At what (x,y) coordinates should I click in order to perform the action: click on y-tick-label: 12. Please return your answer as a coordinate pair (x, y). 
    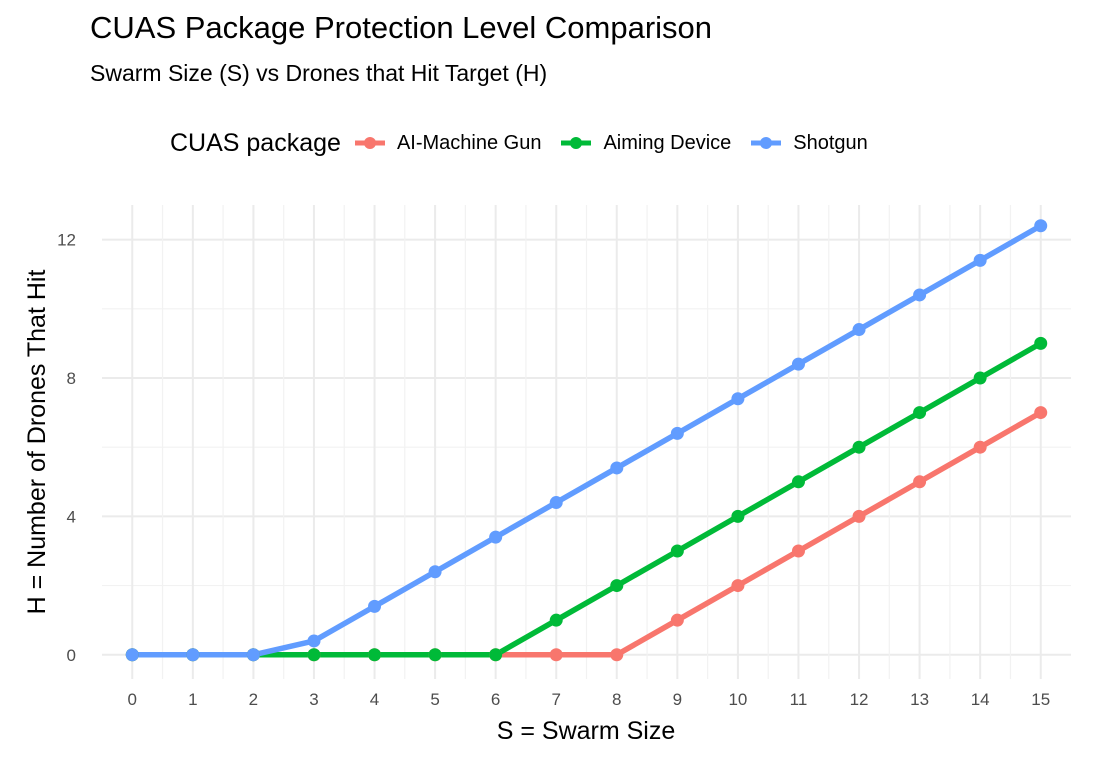
    Looking at the image, I should click on (66, 240).